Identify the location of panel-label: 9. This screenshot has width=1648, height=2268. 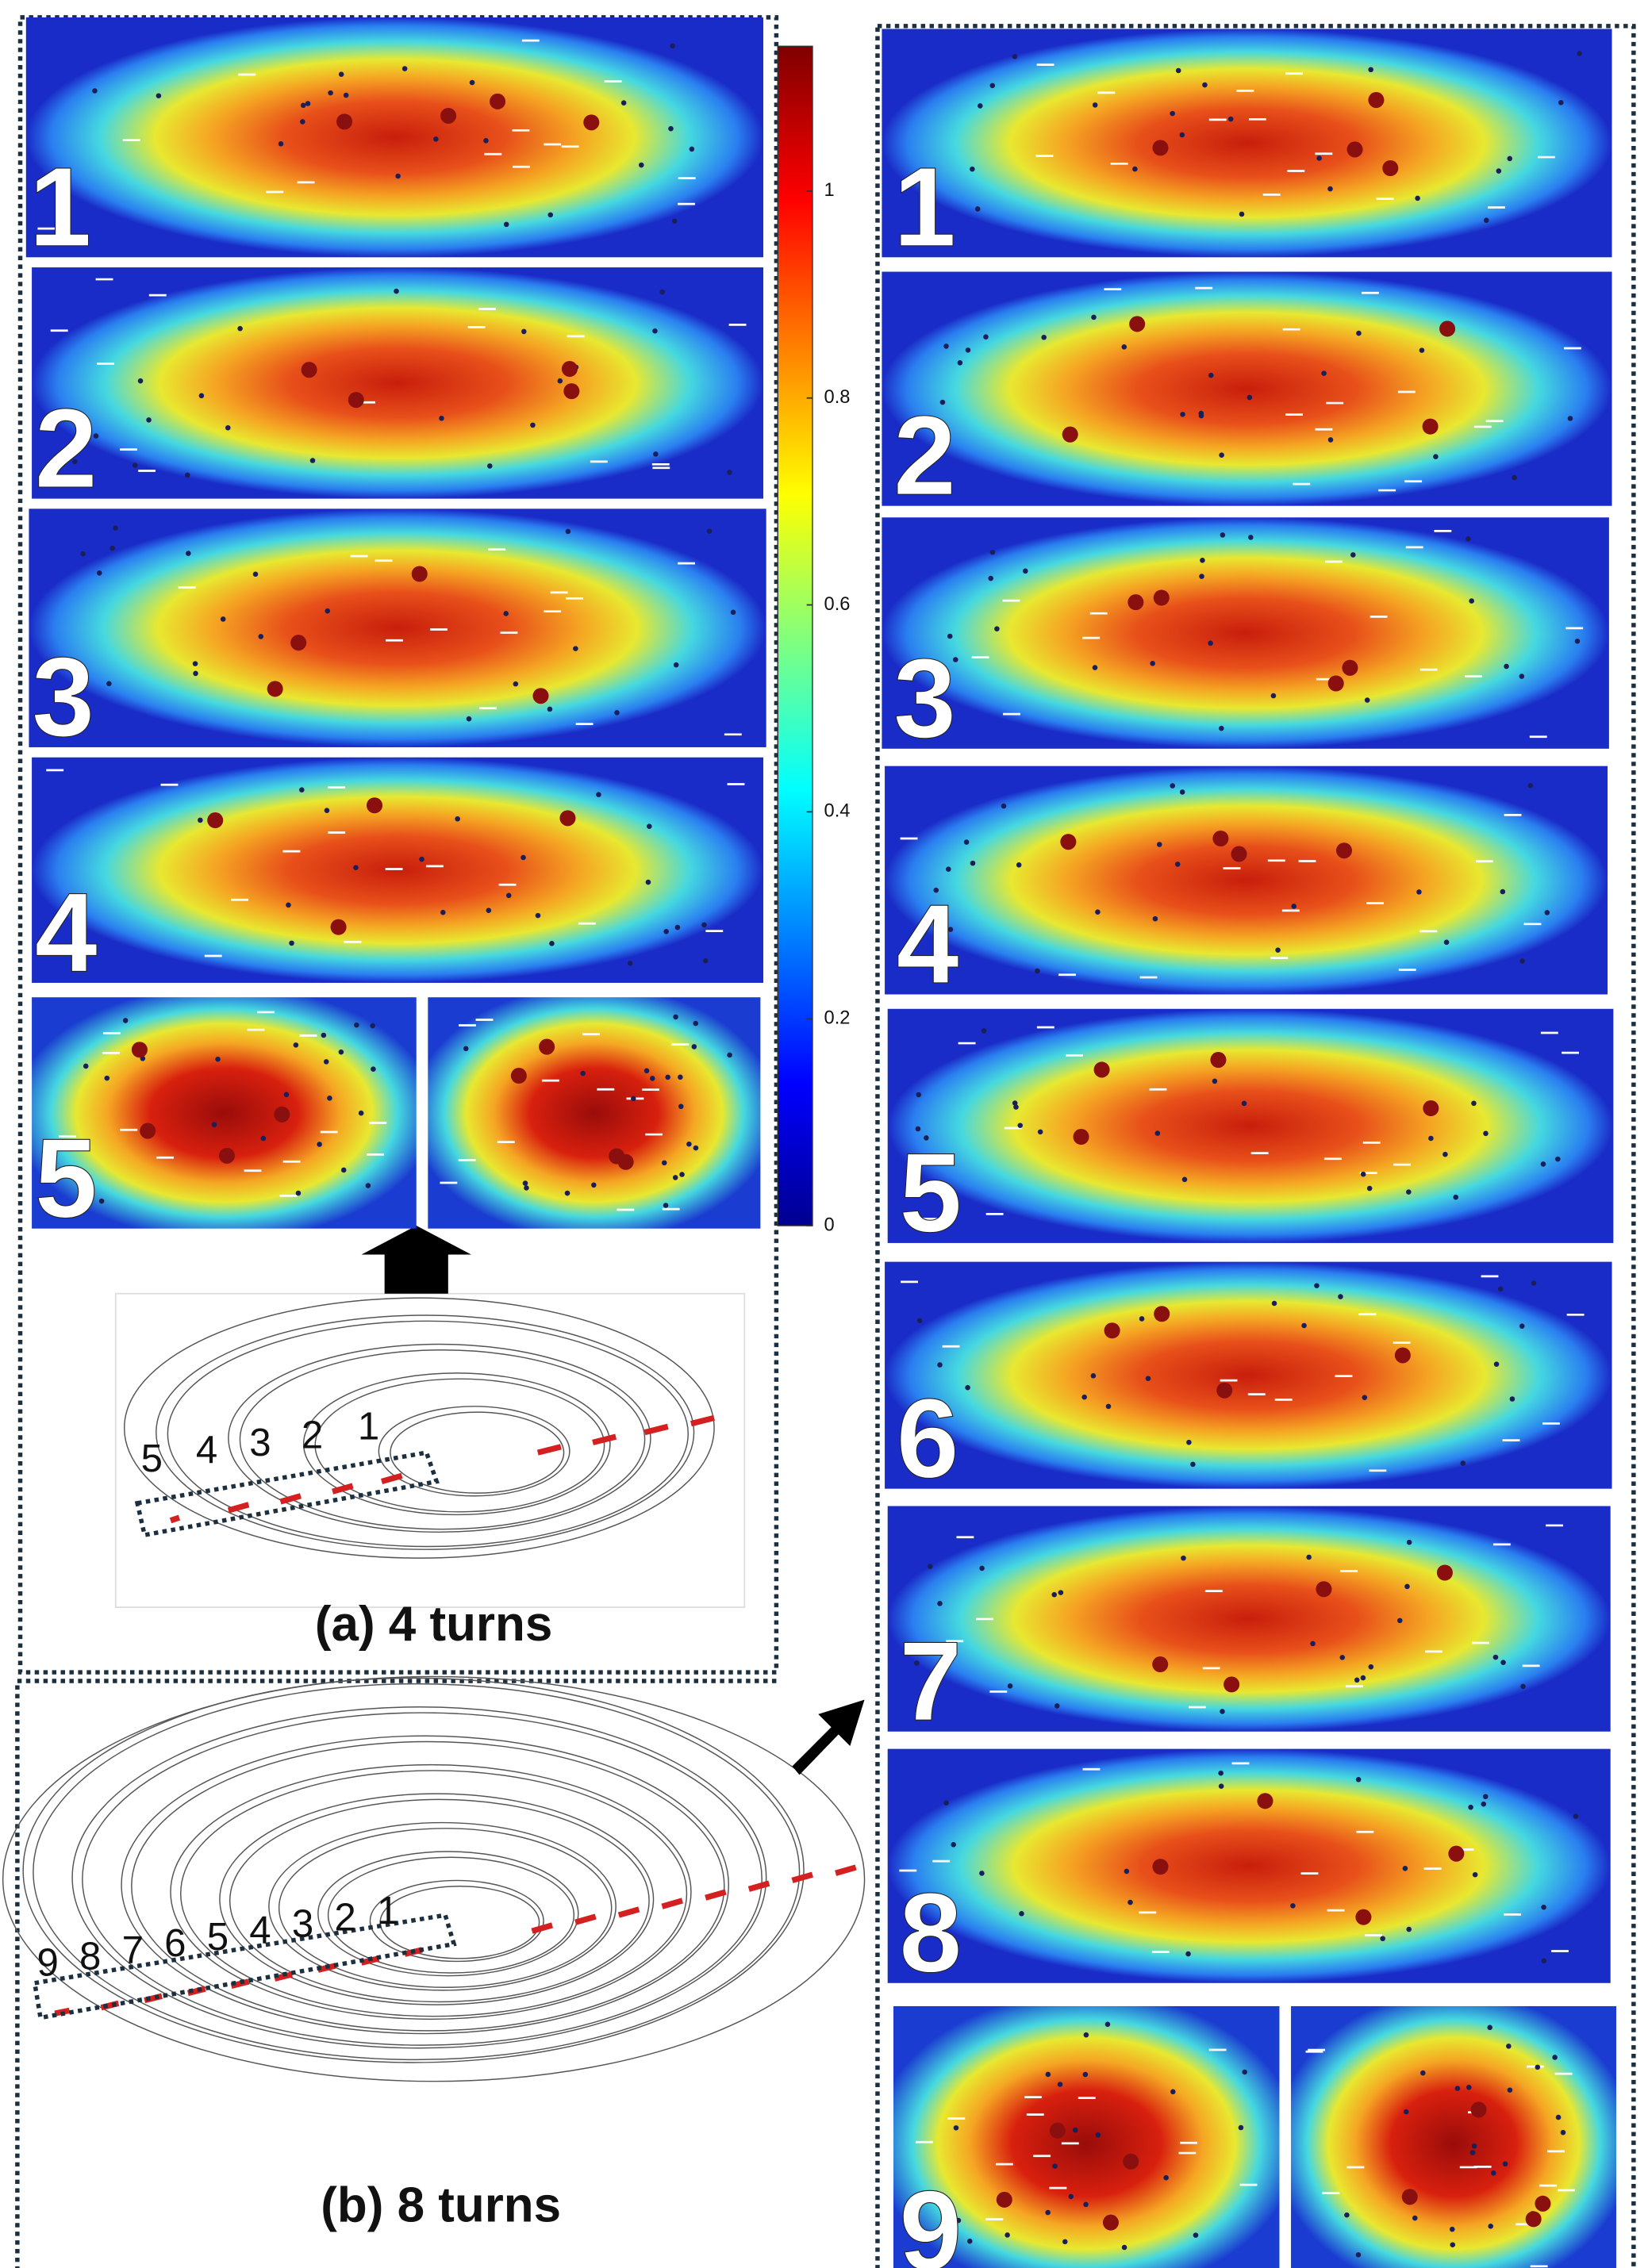
(930, 2218).